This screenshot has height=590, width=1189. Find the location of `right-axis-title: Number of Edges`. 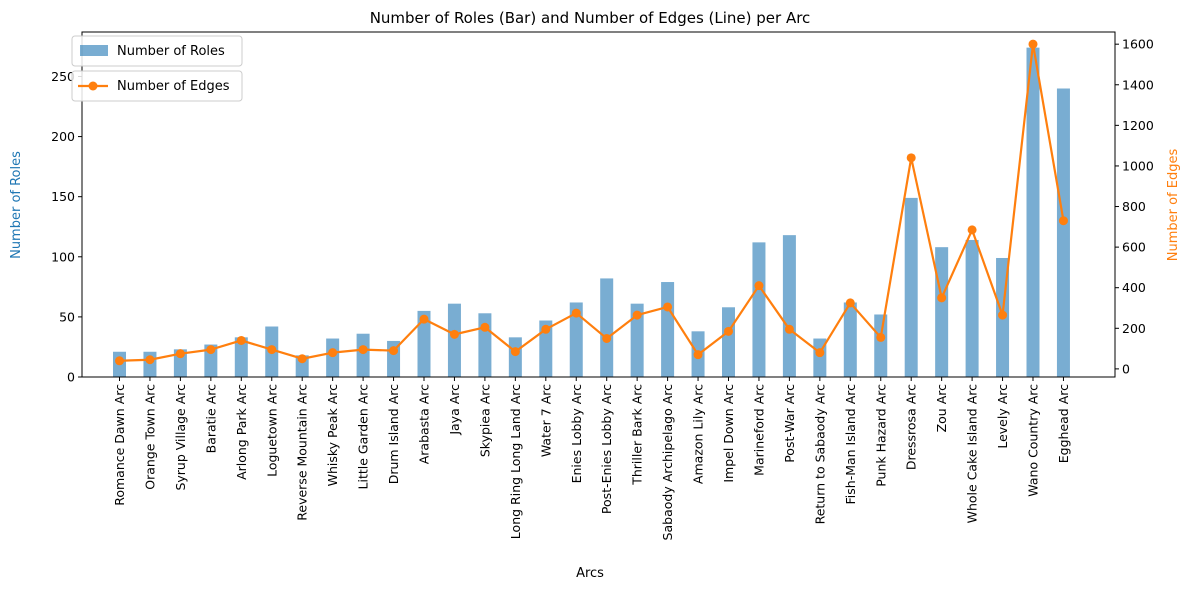

right-axis-title: Number of Edges is located at coordinates (1173, 205).